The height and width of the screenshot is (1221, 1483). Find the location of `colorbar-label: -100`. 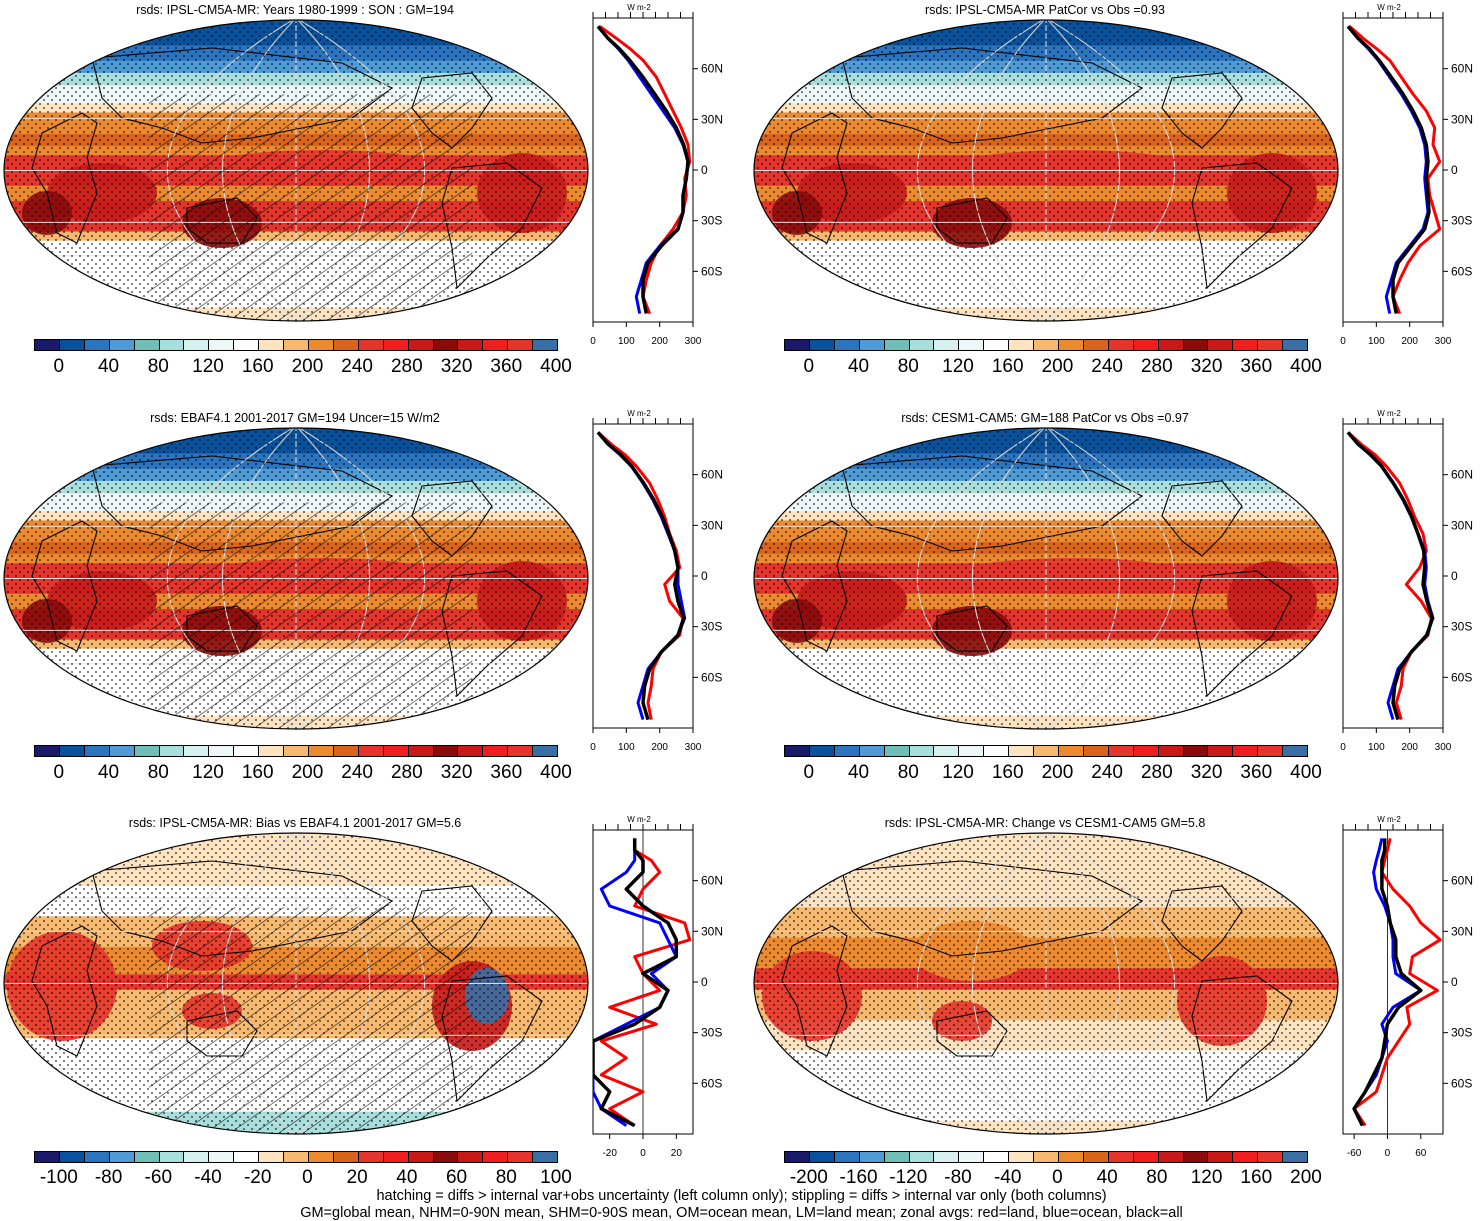

colorbar-label: -100 is located at coordinates (58, 1177).